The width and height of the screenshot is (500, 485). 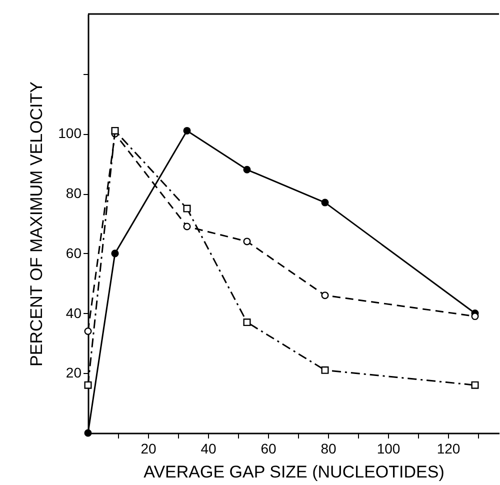 I want to click on x-tick-label: 60, so click(x=268, y=448).